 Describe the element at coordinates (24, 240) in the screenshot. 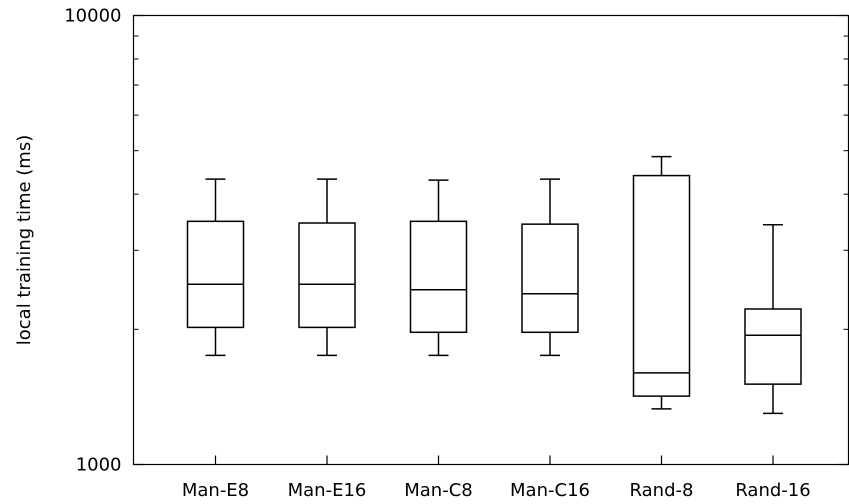

I see `y-axis-title: local training time (ms)` at that location.